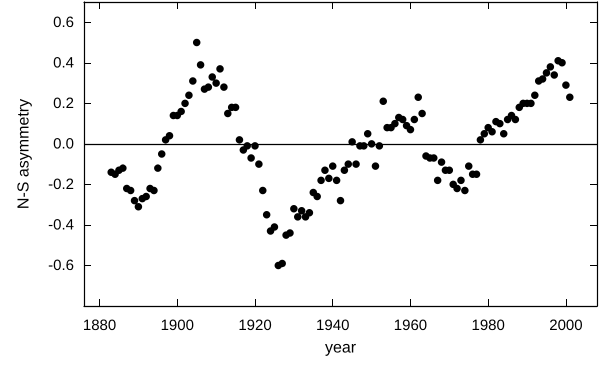 The height and width of the screenshot is (365, 600). I want to click on x-tick-label: 1980, so click(488, 325).